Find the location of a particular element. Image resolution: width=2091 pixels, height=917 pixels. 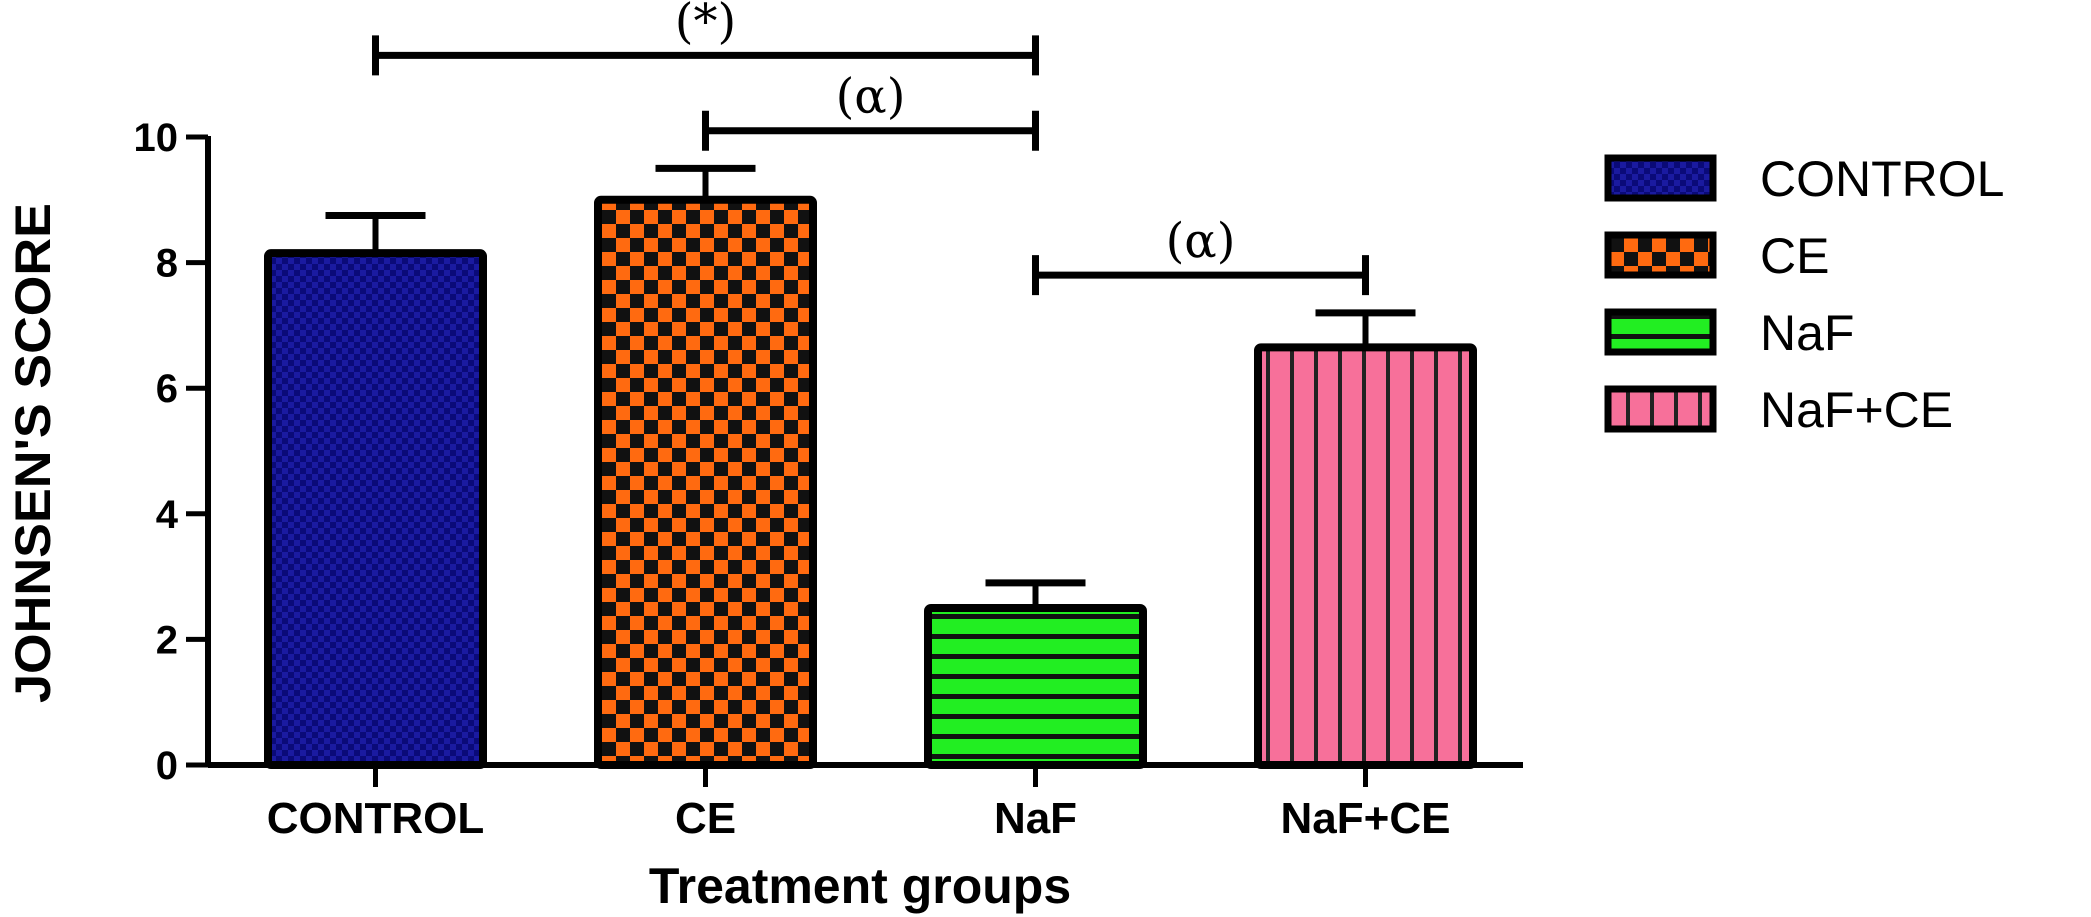

y-ticks: 0 2 4 6 8 10 is located at coordinates (171, 452).